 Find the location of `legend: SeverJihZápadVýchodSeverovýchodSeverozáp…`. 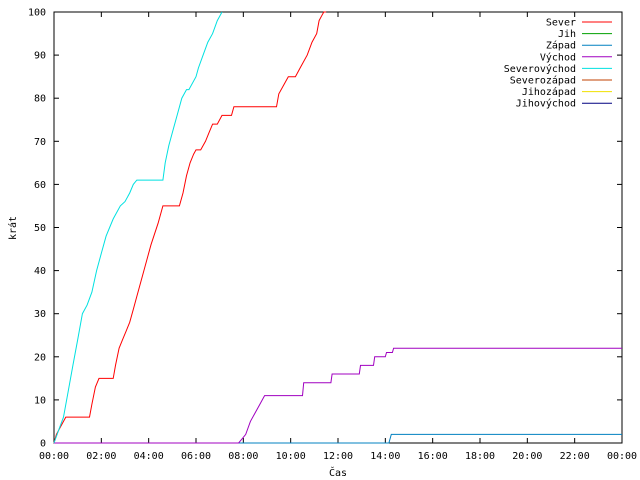

legend: SeverJihZápadVýchodSeverovýchodSeverozáp… is located at coordinates (558, 64).